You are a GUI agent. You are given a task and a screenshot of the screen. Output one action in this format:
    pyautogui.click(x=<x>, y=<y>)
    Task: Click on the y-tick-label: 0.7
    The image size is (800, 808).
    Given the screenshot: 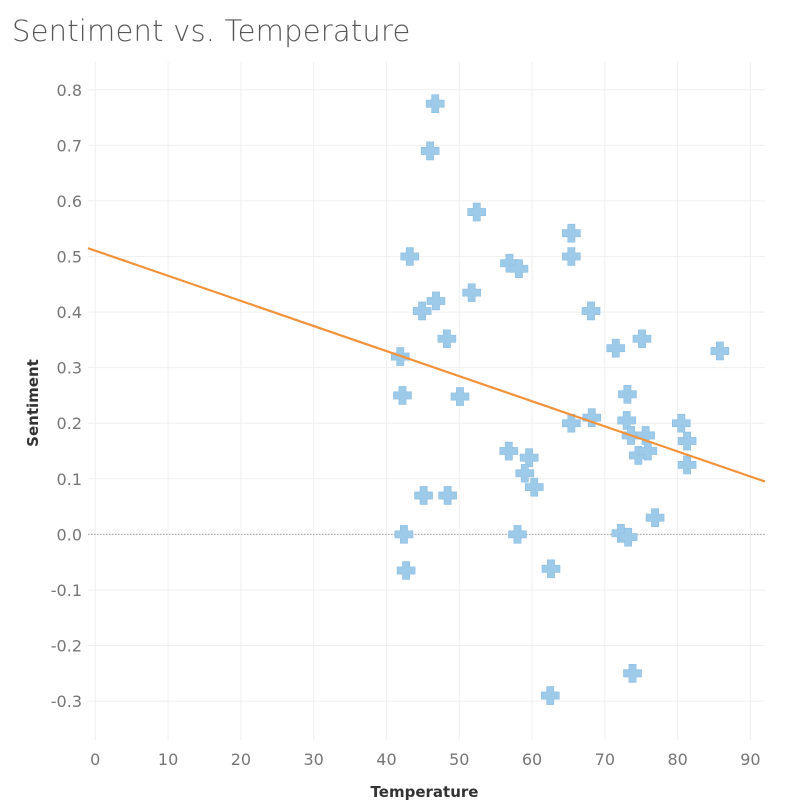 What is the action you would take?
    pyautogui.click(x=69, y=145)
    